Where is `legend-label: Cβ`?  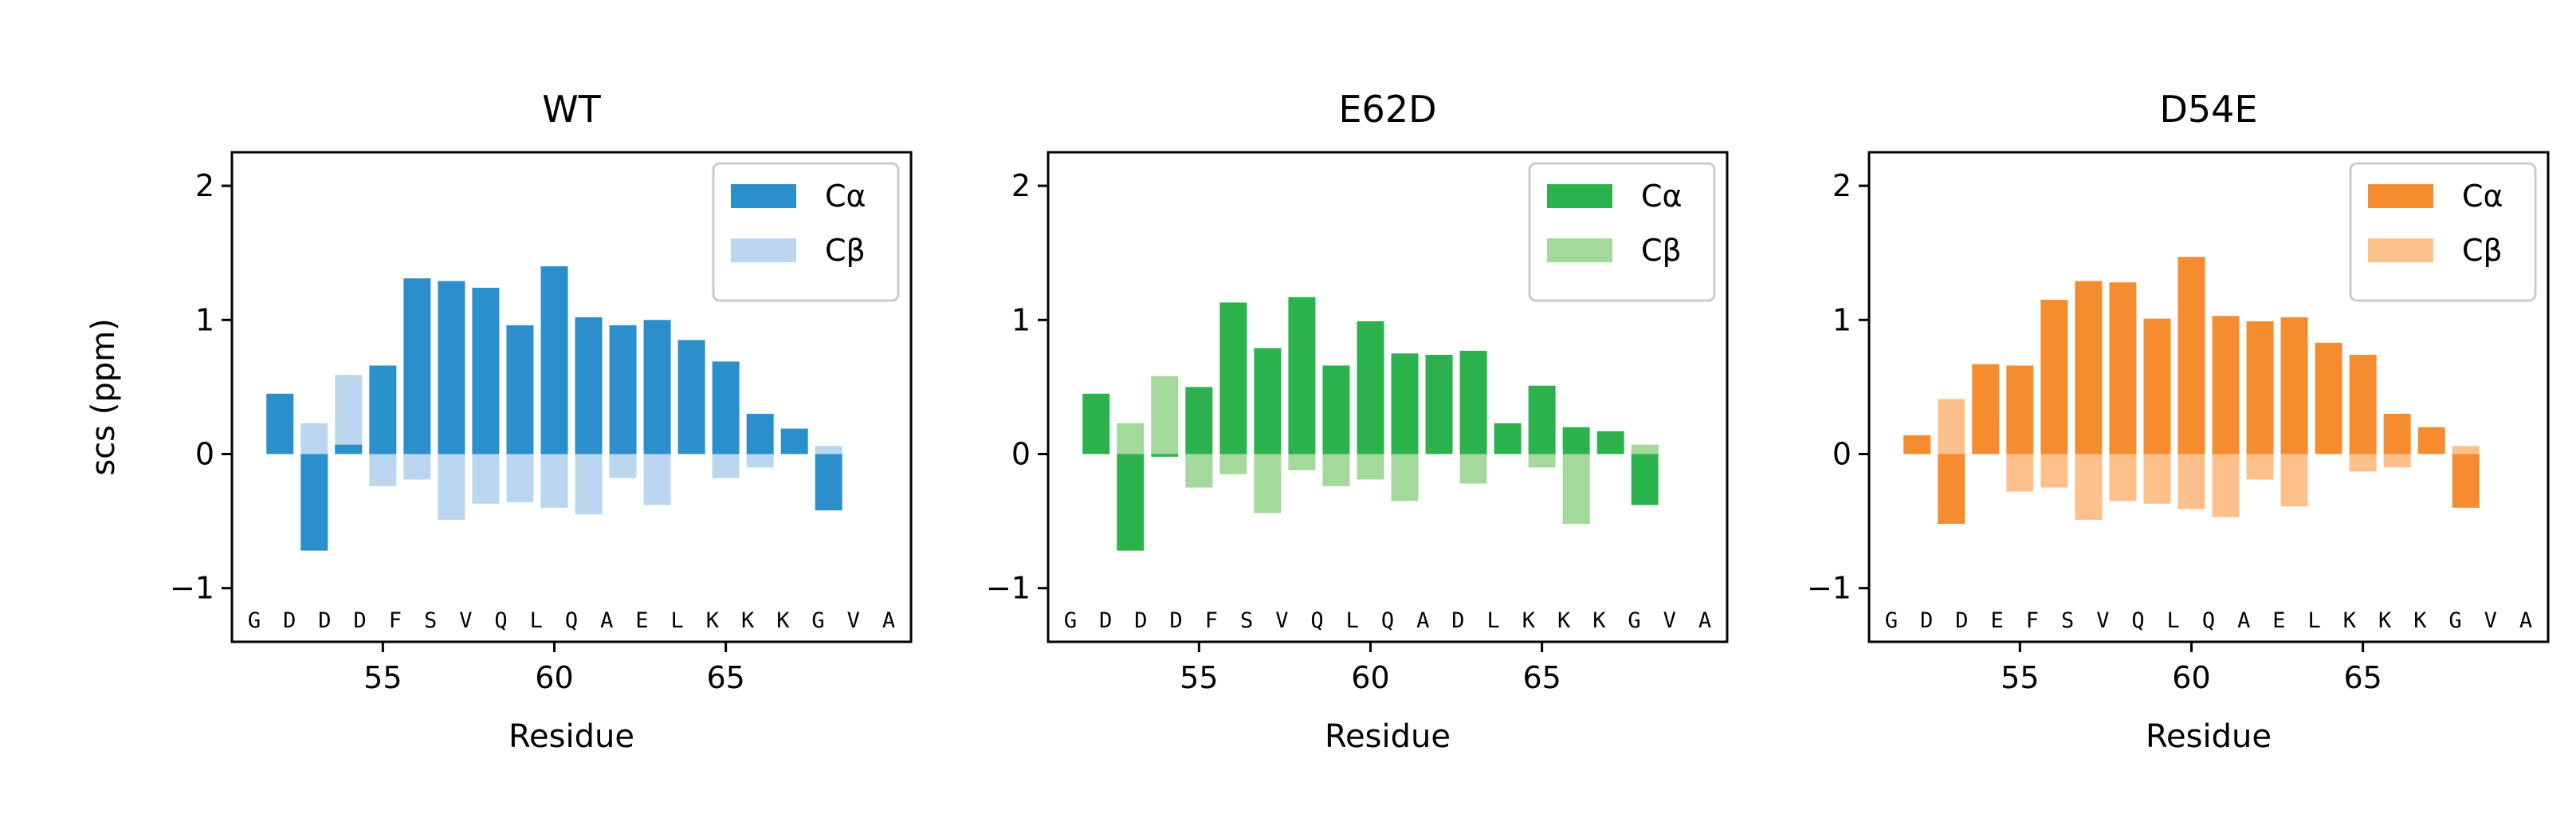 legend-label: Cβ is located at coordinates (2482, 250).